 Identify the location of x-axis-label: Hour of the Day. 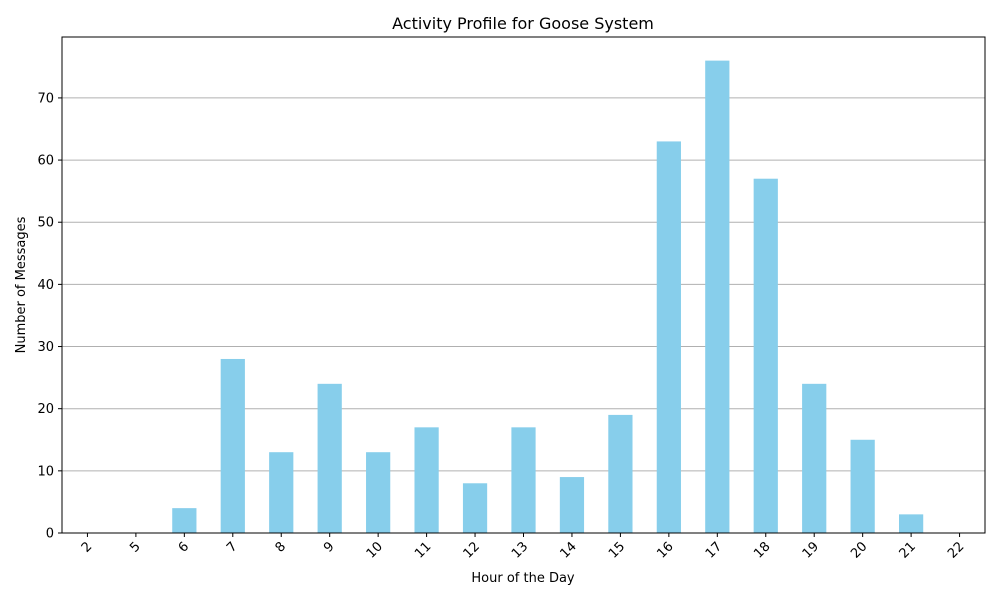
(523, 578).